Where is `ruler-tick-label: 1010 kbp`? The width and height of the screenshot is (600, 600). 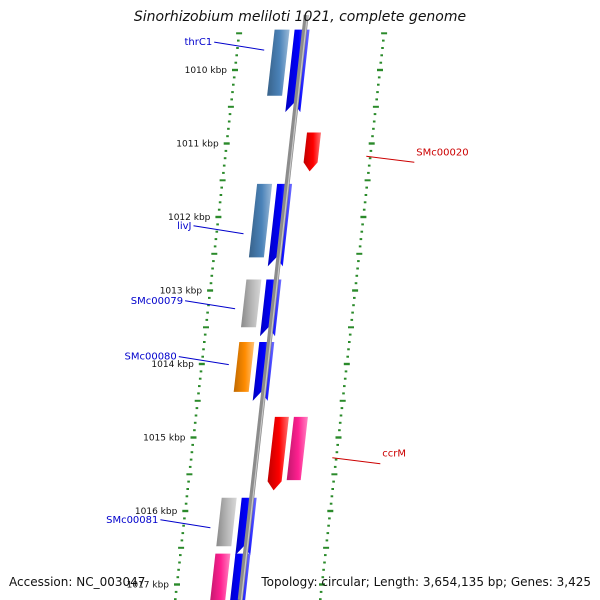
ruler-tick-label: 1010 kbp is located at coordinates (206, 71).